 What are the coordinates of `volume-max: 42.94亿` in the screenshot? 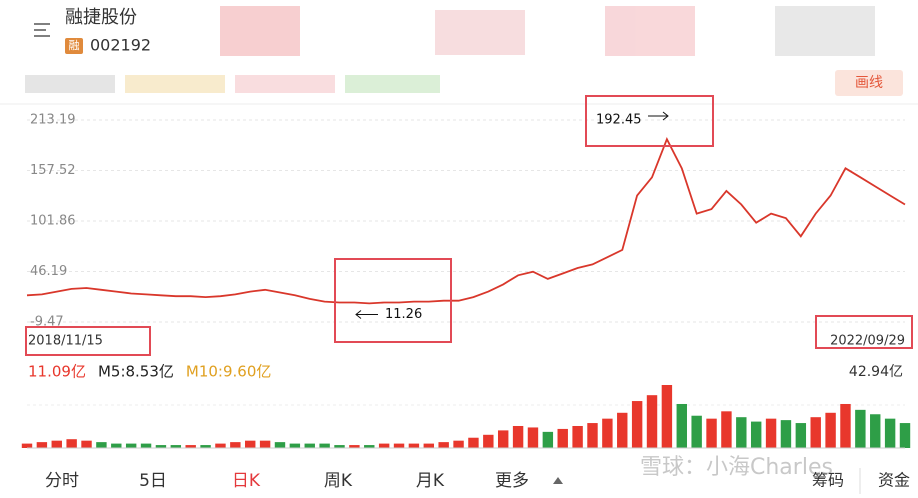 It's located at (876, 372).